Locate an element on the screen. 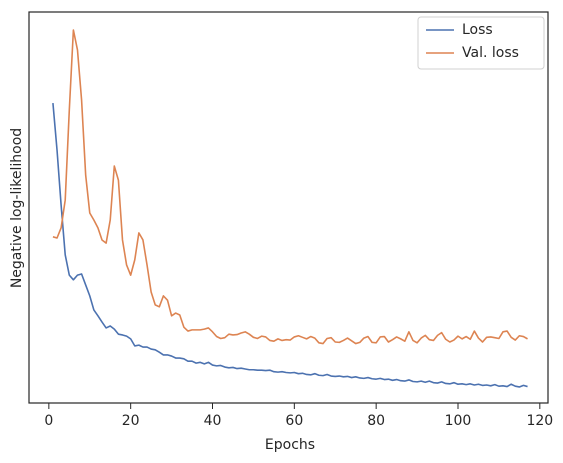 The height and width of the screenshot is (463, 563). x-tick-label: 120 is located at coordinates (539, 421).